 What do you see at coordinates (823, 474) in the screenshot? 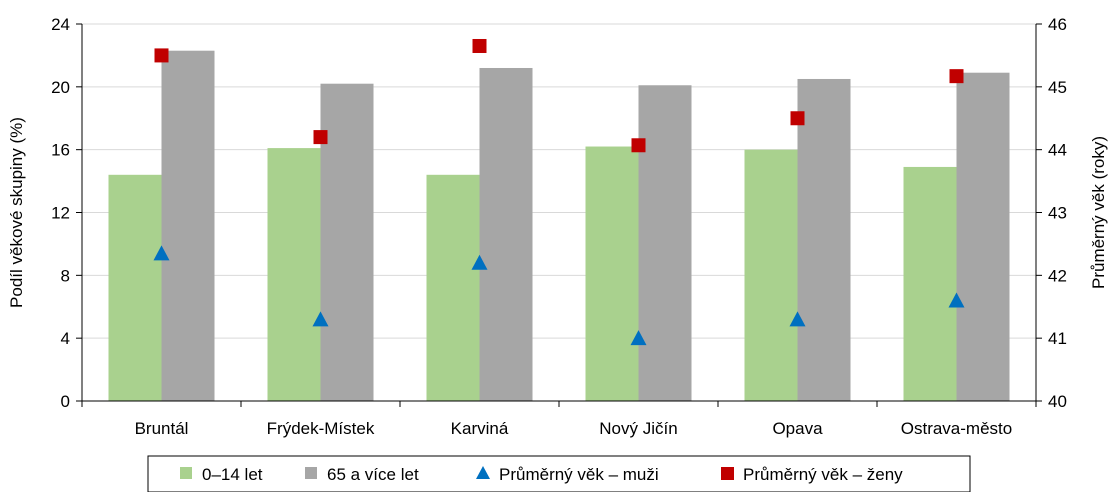
I see `legend-label: Průměrný věk – ženy` at bounding box center [823, 474].